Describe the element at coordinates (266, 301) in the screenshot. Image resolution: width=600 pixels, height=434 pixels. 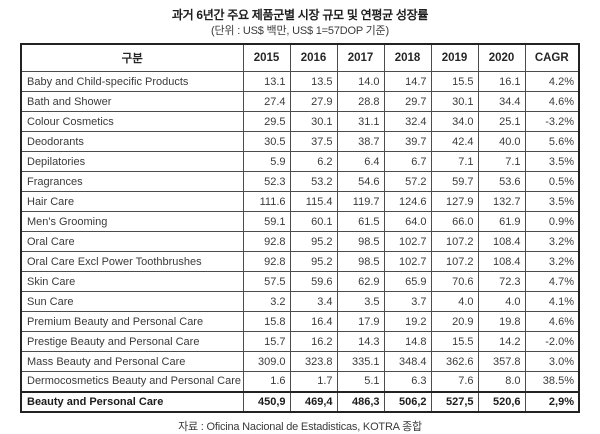
I see `value-cell: 3.2` at that location.